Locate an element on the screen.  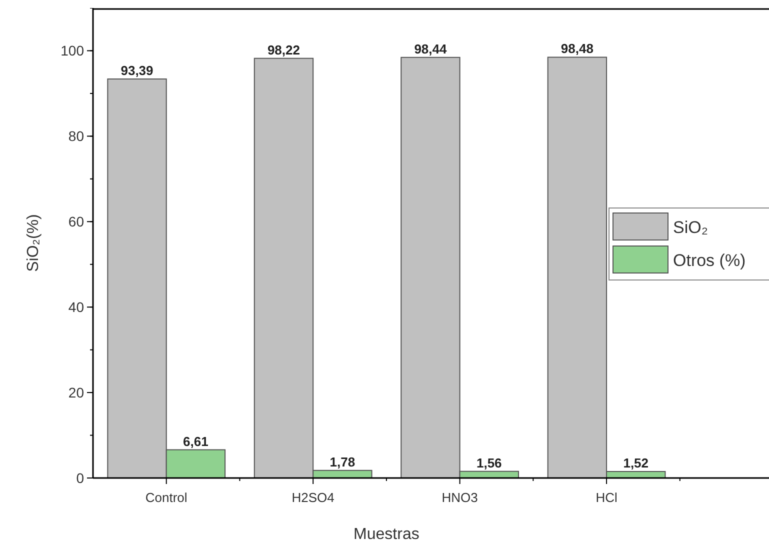
data-label: 93,39 is located at coordinates (137, 70).